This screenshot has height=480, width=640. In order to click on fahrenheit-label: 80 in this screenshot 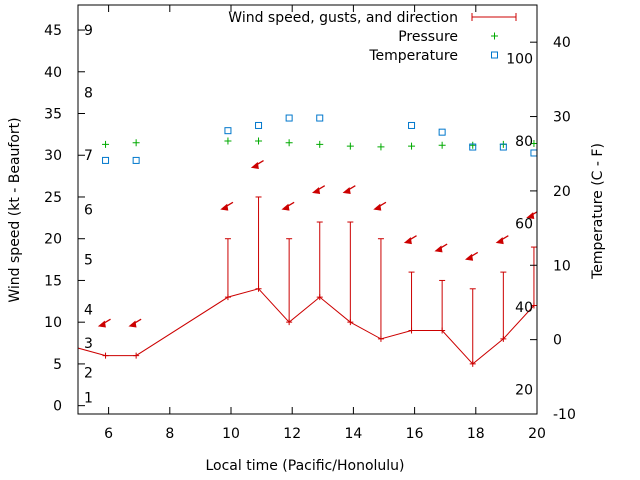, I will do `click(524, 142)`.